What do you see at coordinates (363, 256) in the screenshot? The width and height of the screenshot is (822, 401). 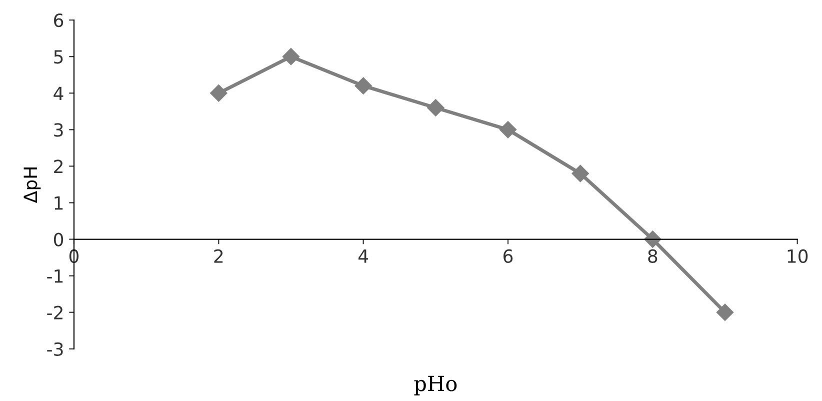 I see `x-tick-label: 4` at bounding box center [363, 256].